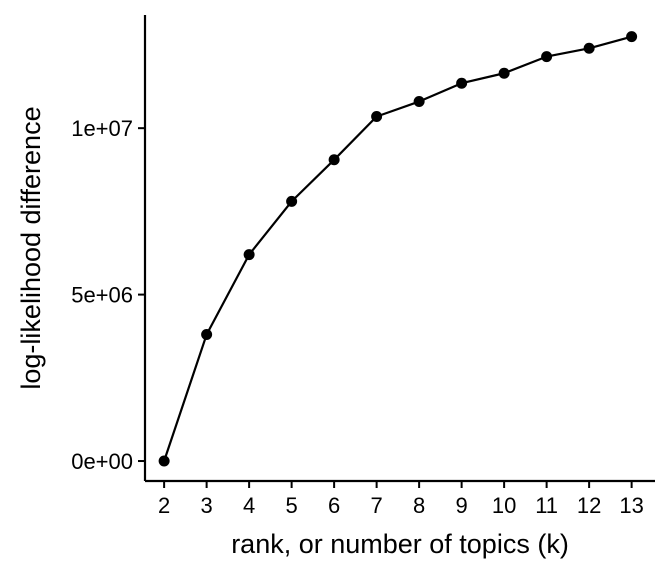  Describe the element at coordinates (102, 461) in the screenshot. I see `y-tick-label: 0e+00` at that location.